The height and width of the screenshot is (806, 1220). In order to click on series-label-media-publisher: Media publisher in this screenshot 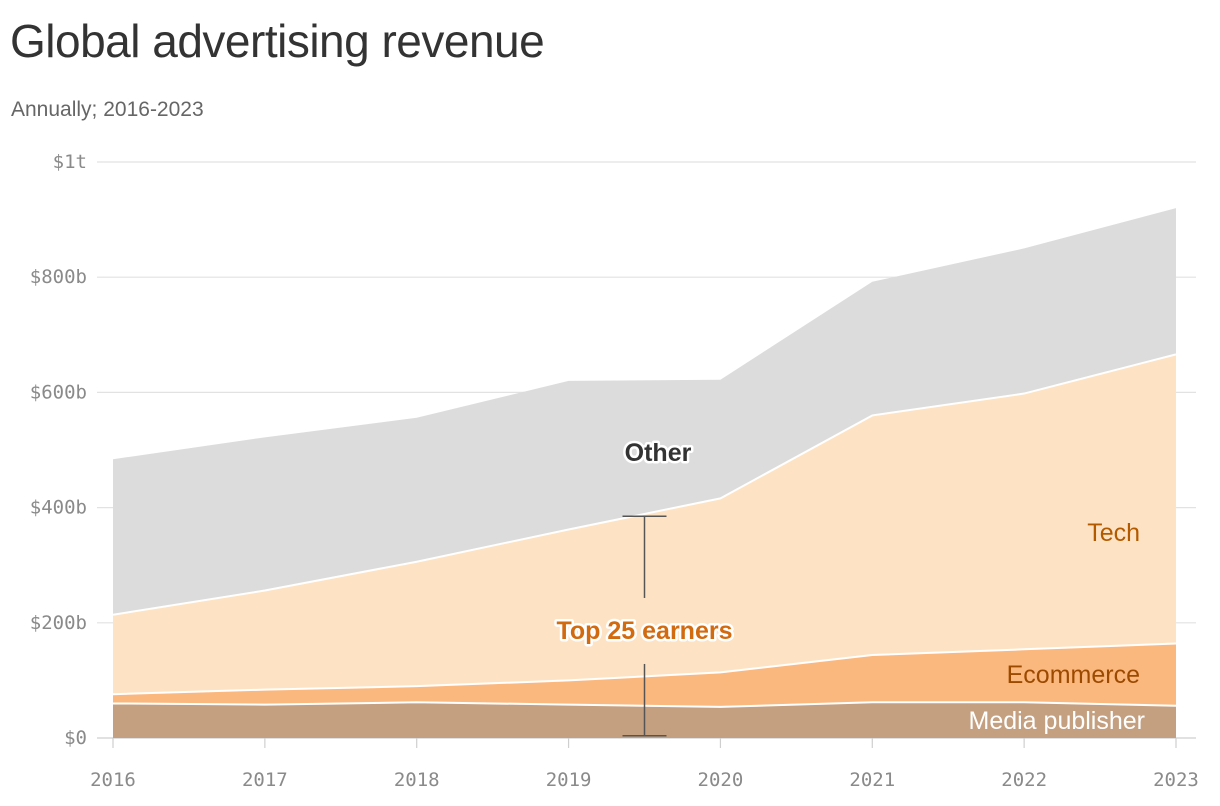, I will do `click(1057, 721)`.